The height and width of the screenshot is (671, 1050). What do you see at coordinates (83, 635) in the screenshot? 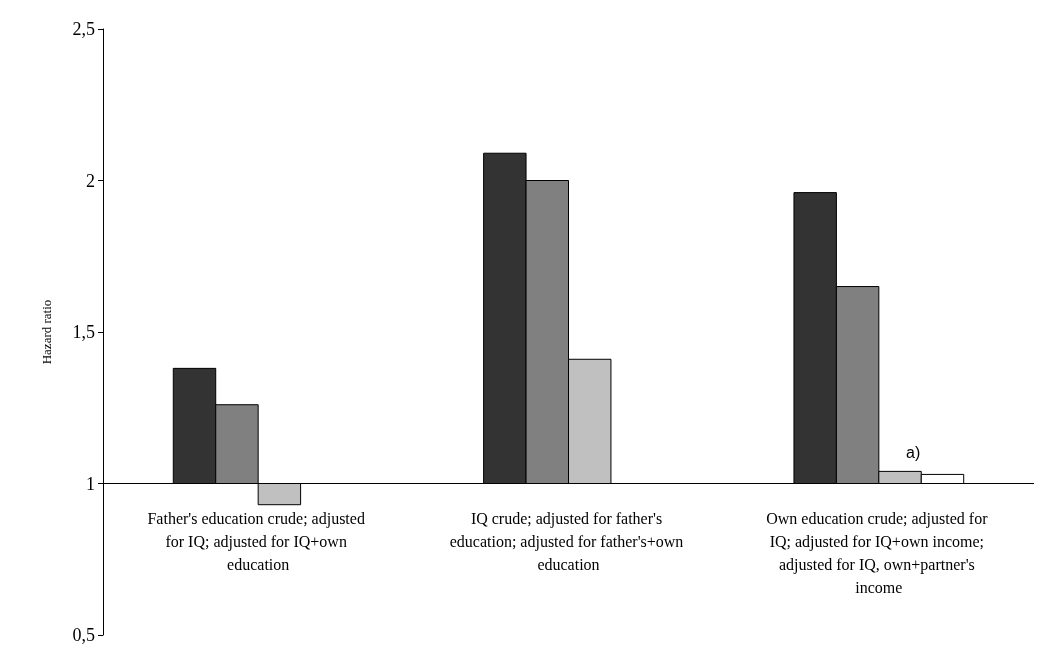
I see `y-tick-label: 0,5` at bounding box center [83, 635].